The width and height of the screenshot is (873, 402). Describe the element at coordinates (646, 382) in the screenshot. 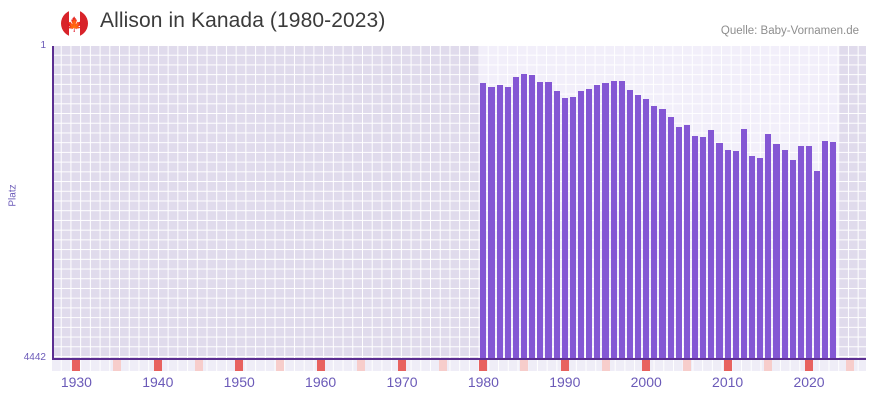

I see `x-axis-tick-label: 2000` at that location.